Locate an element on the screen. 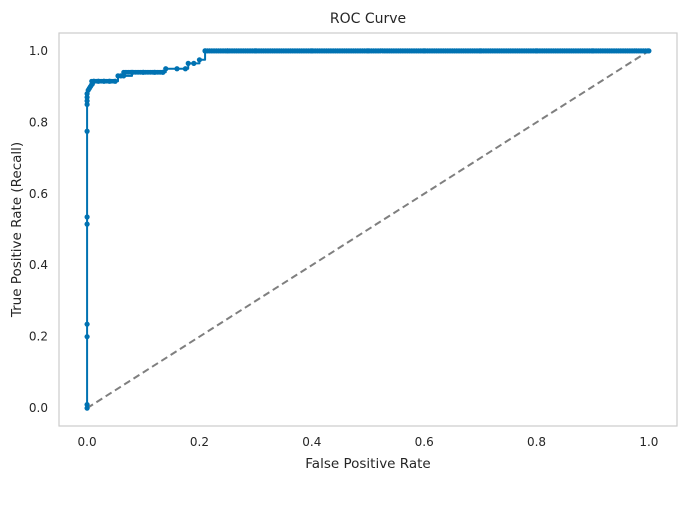 The image size is (688, 512). x-tick-label: 0.2 is located at coordinates (199, 442).